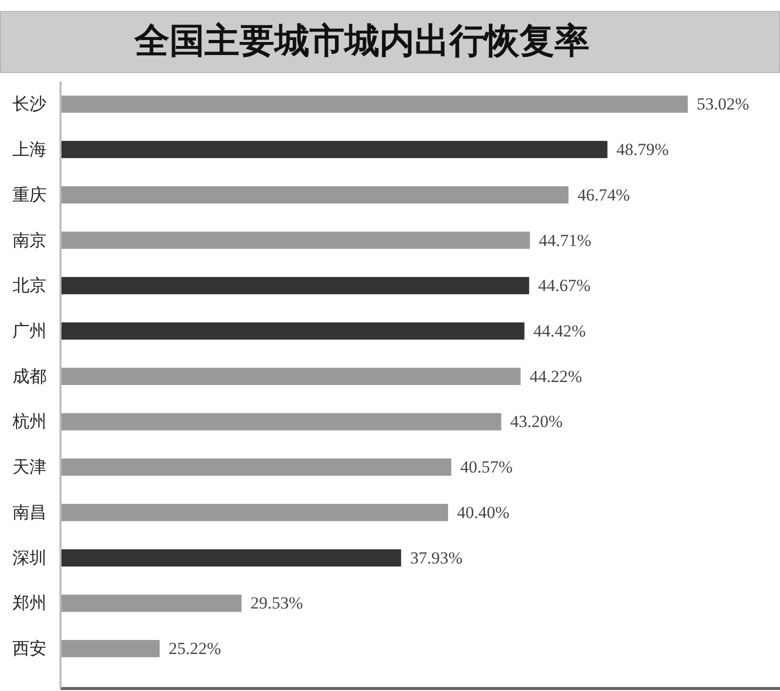 Image resolution: width=780 pixels, height=691 pixels. What do you see at coordinates (29, 286) in the screenshot?
I see `y-tick-label: 北京` at bounding box center [29, 286].